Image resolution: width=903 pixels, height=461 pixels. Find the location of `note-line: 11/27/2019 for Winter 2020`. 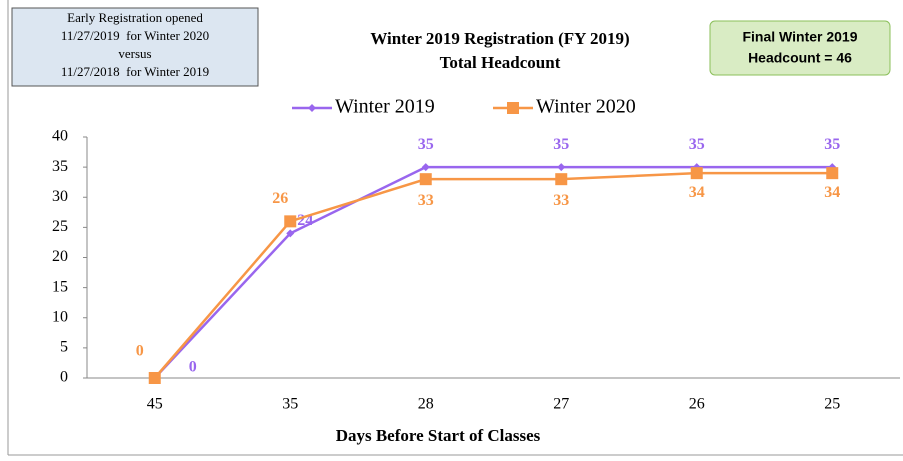

note-line: 11/27/2019 for Winter 2020 is located at coordinates (135, 35).